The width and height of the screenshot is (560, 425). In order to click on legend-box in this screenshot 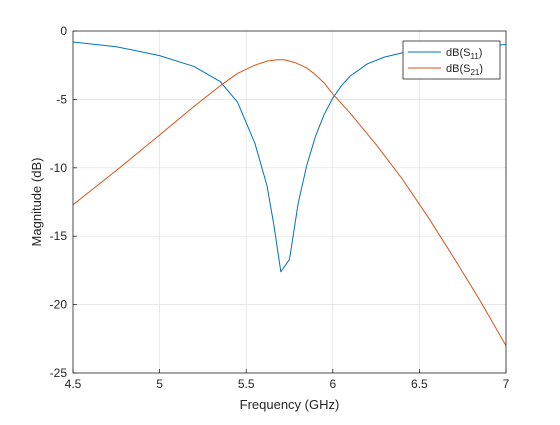, I will do `click(451, 60)`.